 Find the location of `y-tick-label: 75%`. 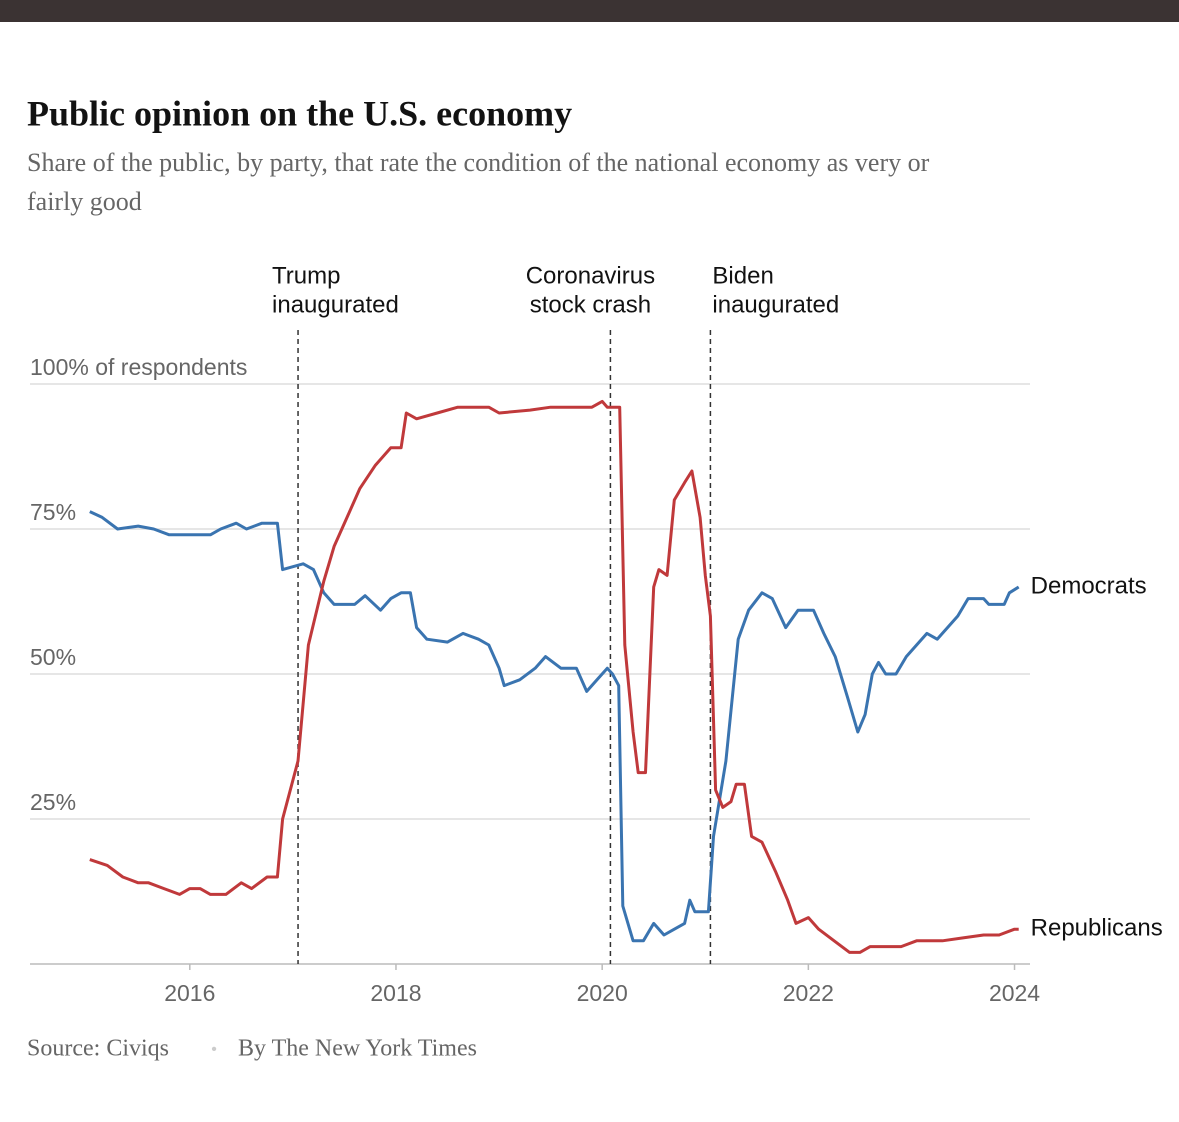

y-tick-label: 75% is located at coordinates (53, 512).